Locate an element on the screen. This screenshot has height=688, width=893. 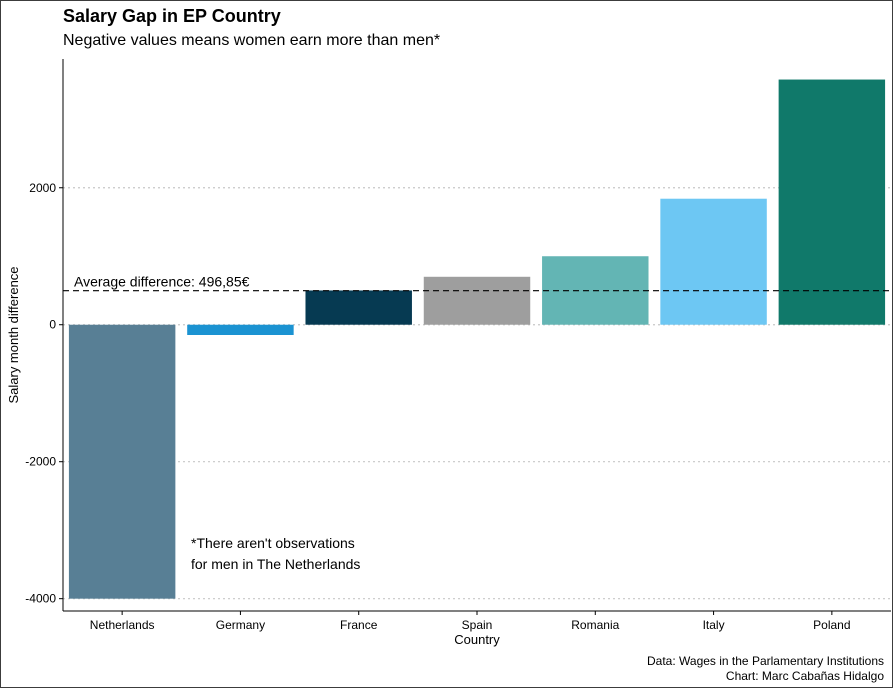
x-tick-label-2: France is located at coordinates (359, 625).